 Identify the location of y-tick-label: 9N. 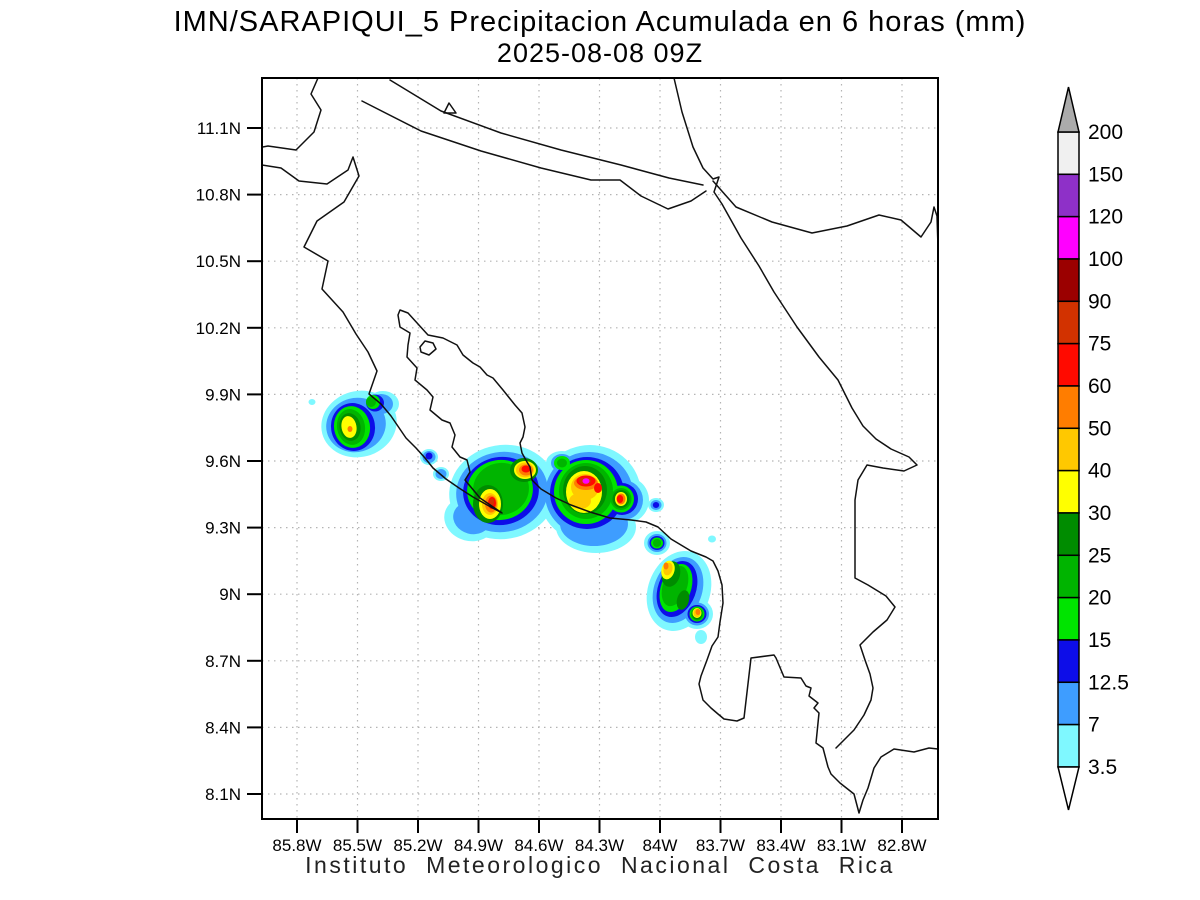
(230, 594).